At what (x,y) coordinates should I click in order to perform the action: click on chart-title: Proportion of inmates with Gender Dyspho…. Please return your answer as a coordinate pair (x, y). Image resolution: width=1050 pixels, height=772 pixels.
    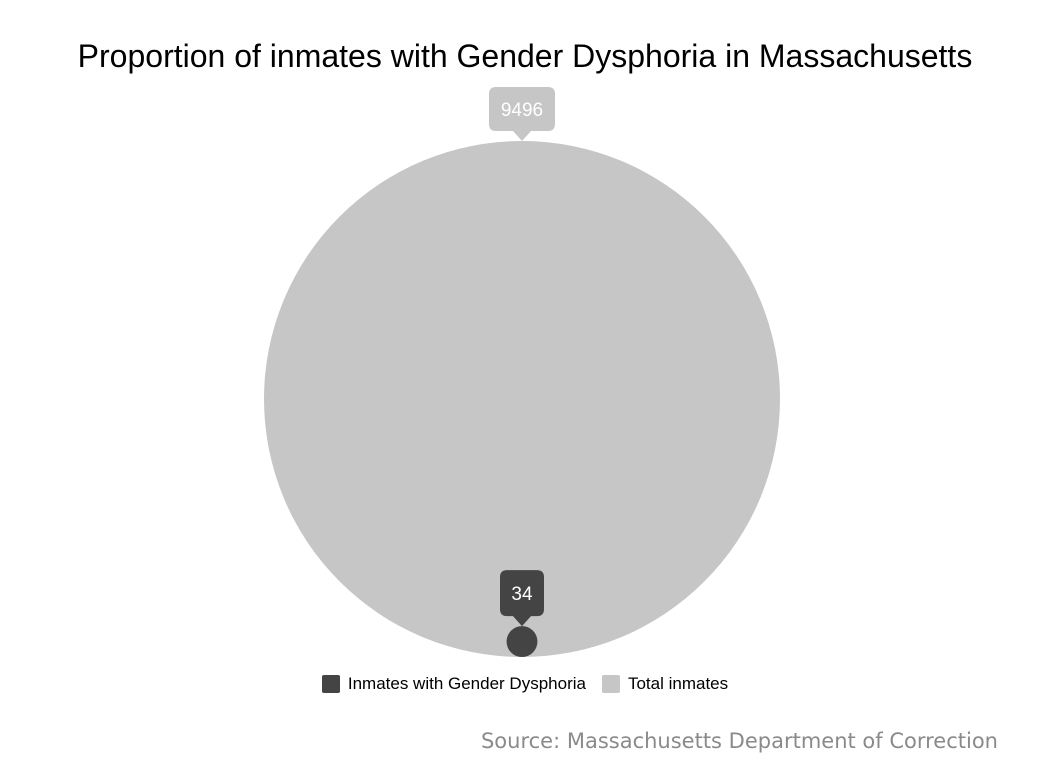
    Looking at the image, I should click on (525, 56).